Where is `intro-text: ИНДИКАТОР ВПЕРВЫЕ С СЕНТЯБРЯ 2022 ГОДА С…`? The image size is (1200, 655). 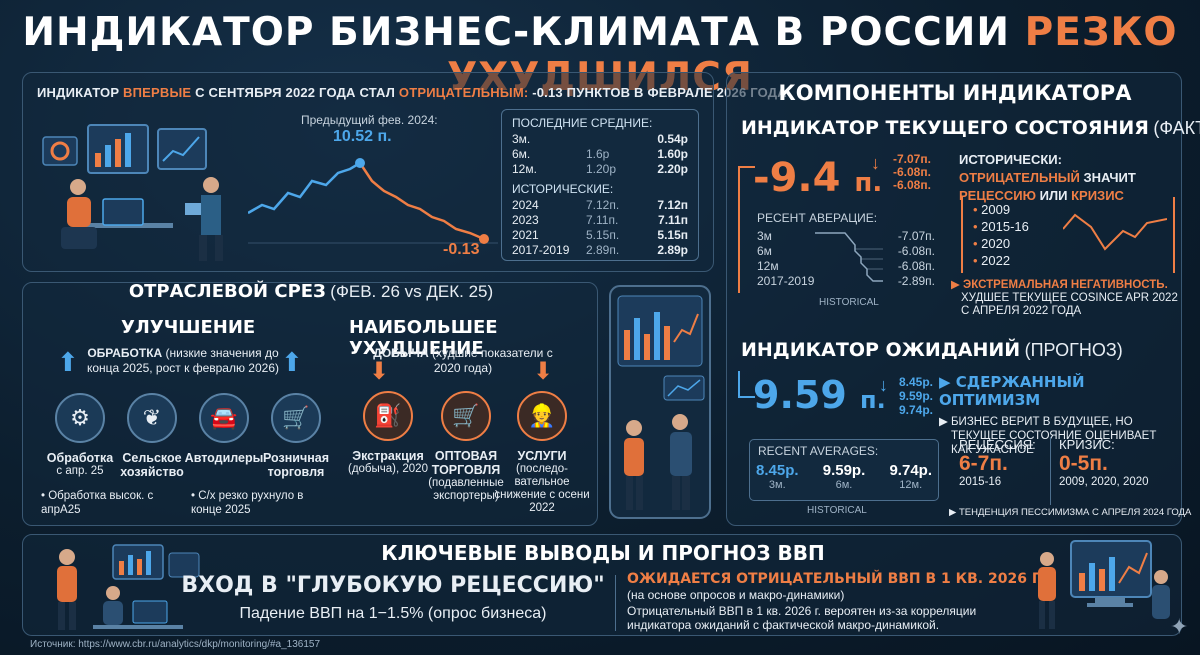
intro-text: ИНДИКАТОР ВПЕРВЫЕ С СЕНТЯБРЯ 2022 ГОДА С… is located at coordinates (412, 92).